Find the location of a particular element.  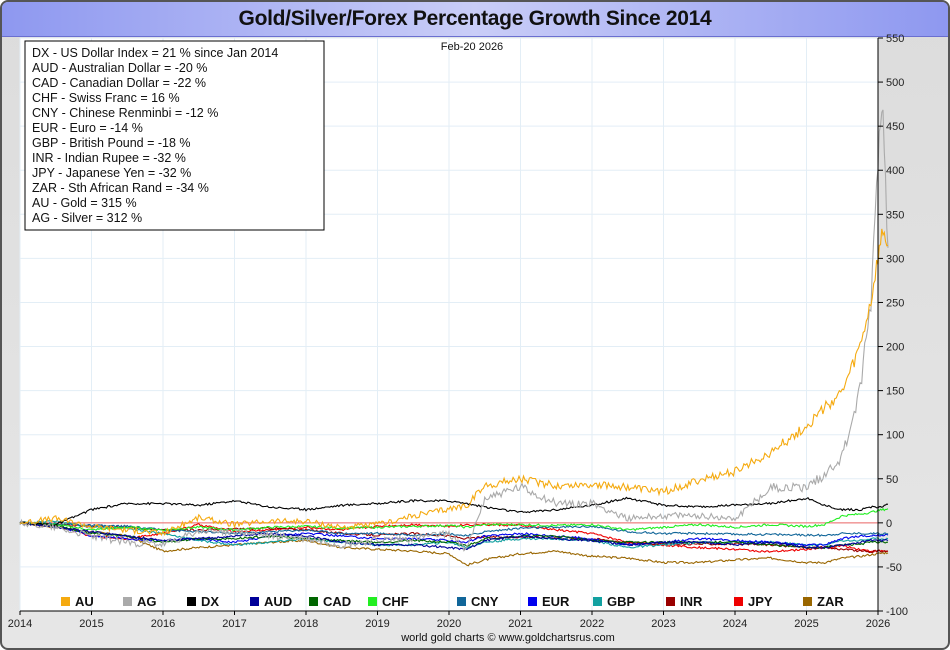

x-tick-label: 2022 is located at coordinates (592, 624).